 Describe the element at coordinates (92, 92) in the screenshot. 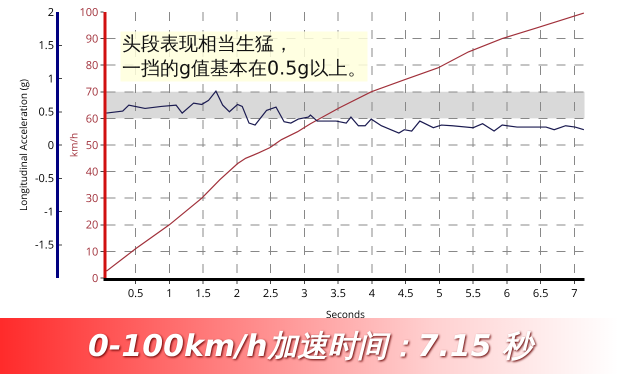

I see `y-tick-label: 70` at that location.